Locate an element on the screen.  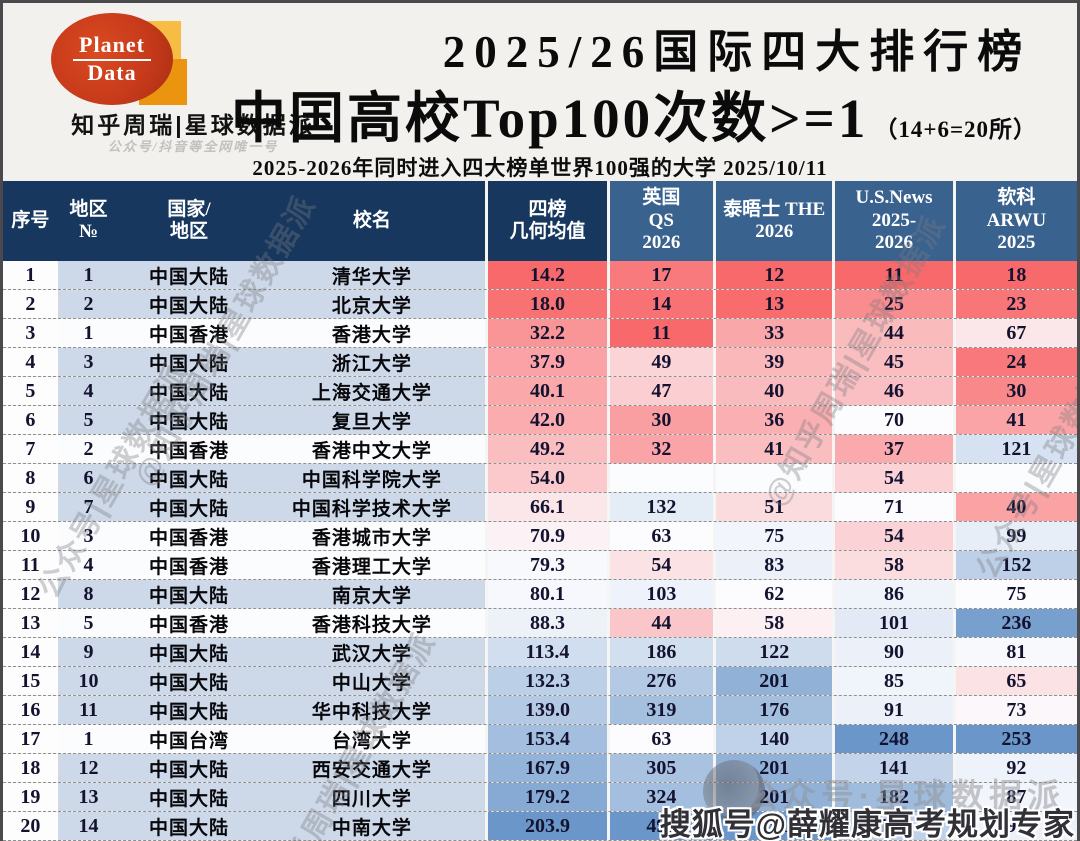
cell-seq: 3 is located at coordinates (30, 333).